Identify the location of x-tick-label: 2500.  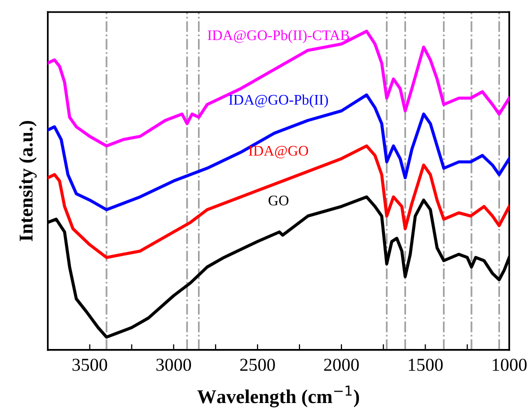
(257, 364).